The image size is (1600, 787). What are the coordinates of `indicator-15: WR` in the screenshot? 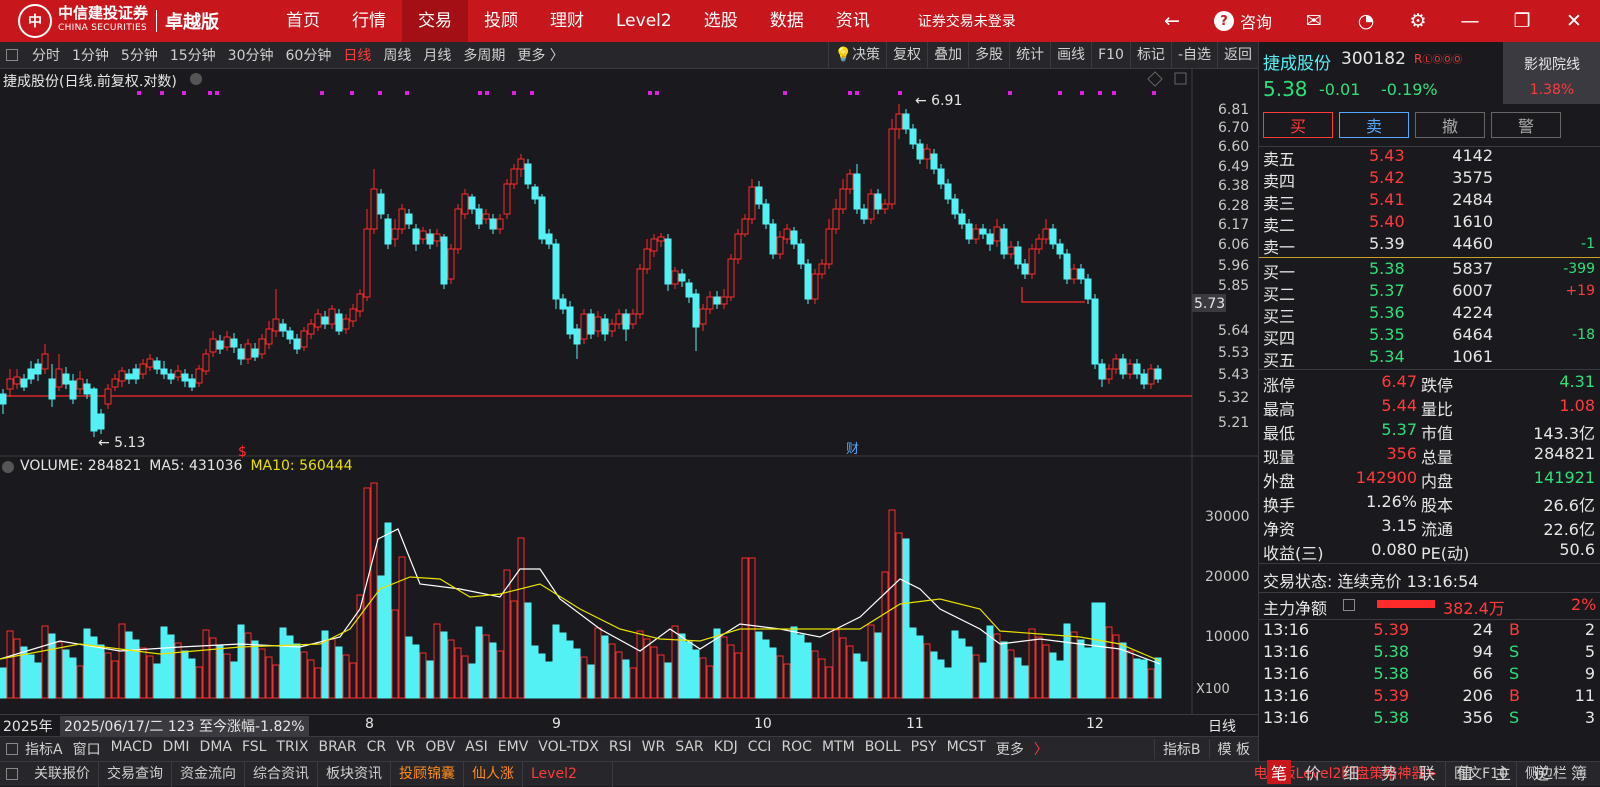 It's located at (653, 747).